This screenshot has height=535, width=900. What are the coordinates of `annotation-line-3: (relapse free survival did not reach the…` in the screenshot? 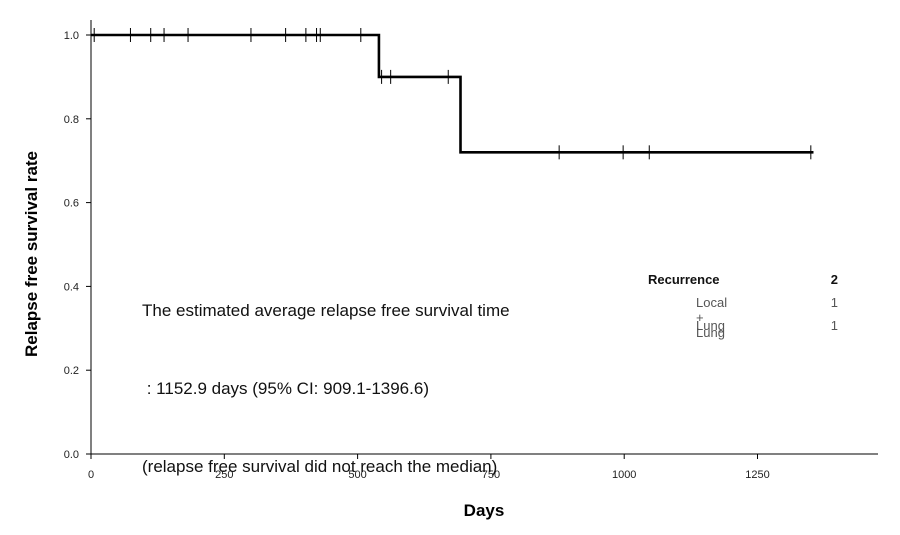 It's located at (320, 466).